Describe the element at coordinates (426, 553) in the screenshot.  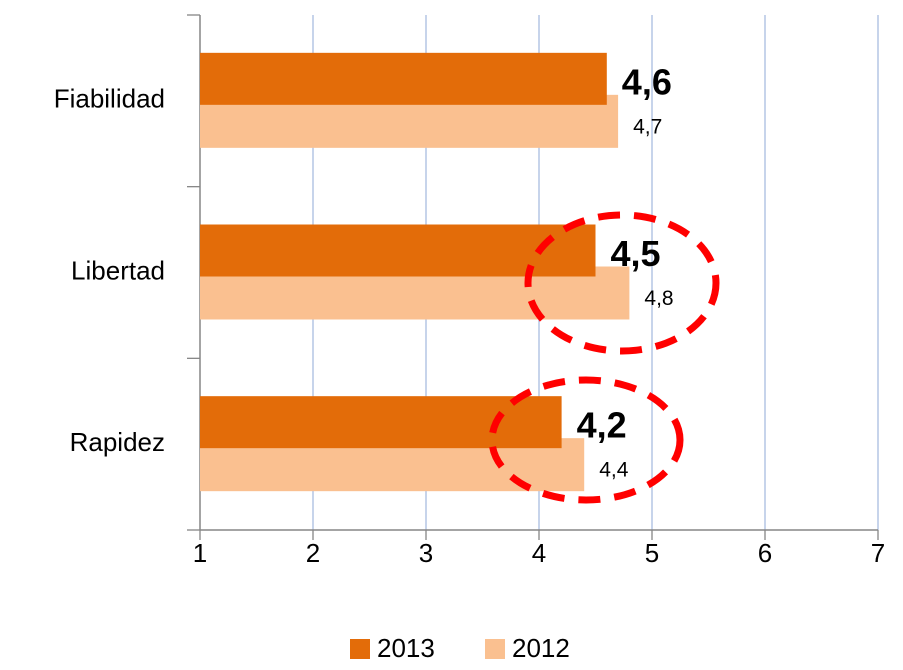
I see `x-tick-label: 3` at that location.